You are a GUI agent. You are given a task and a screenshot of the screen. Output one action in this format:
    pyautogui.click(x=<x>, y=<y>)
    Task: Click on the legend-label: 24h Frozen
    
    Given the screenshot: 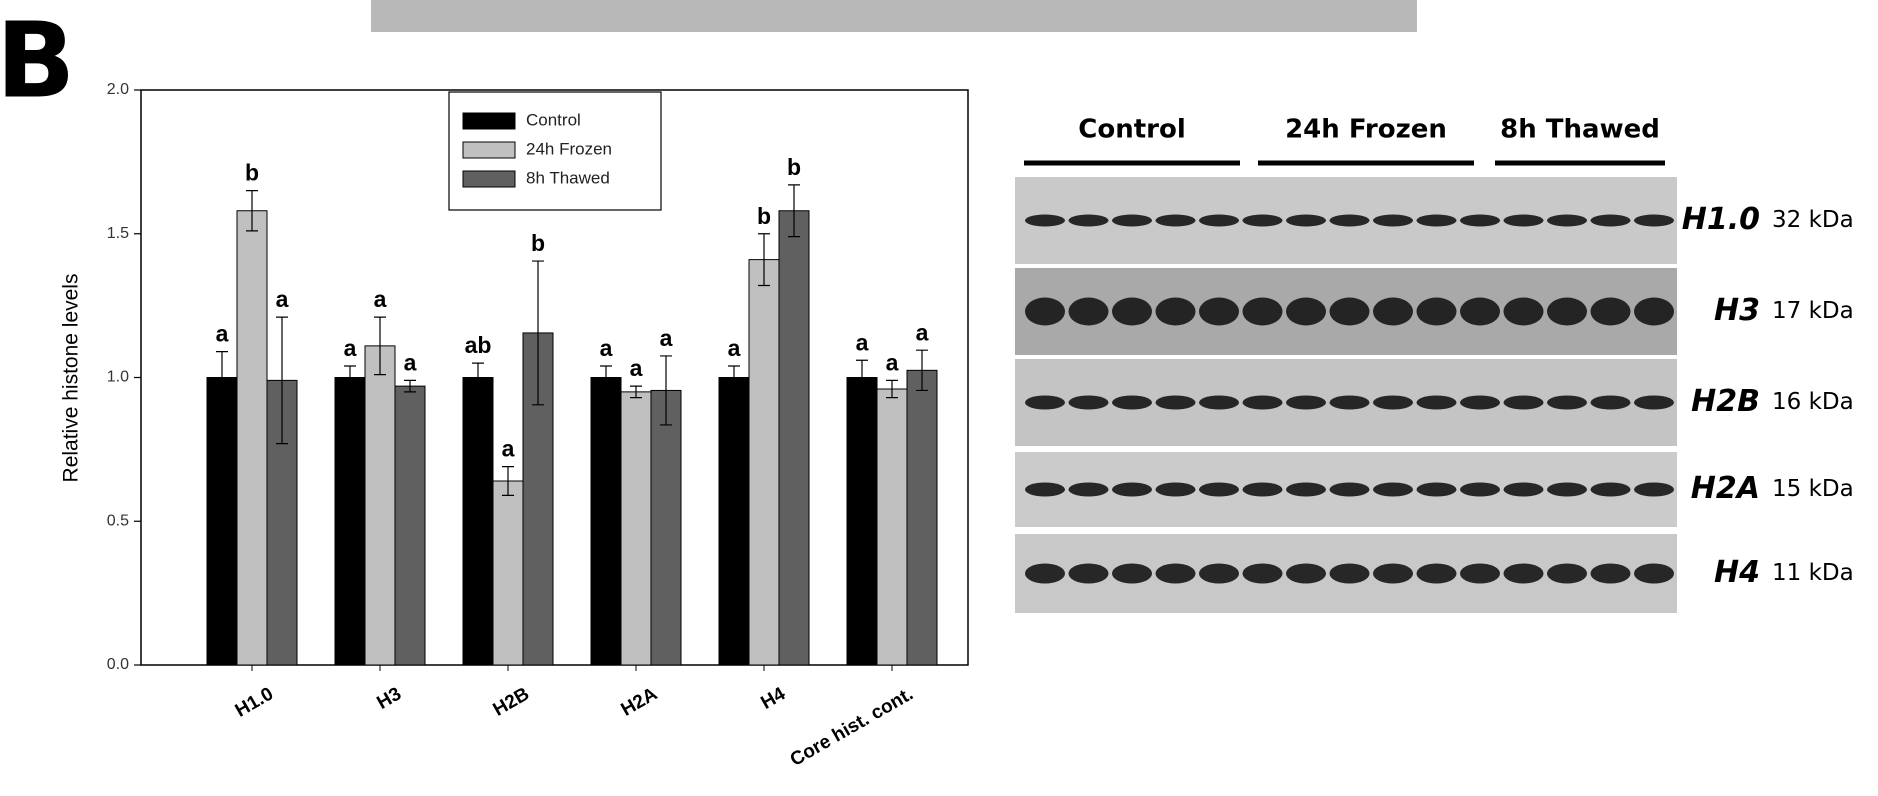 What is the action you would take?
    pyautogui.click(x=569, y=148)
    